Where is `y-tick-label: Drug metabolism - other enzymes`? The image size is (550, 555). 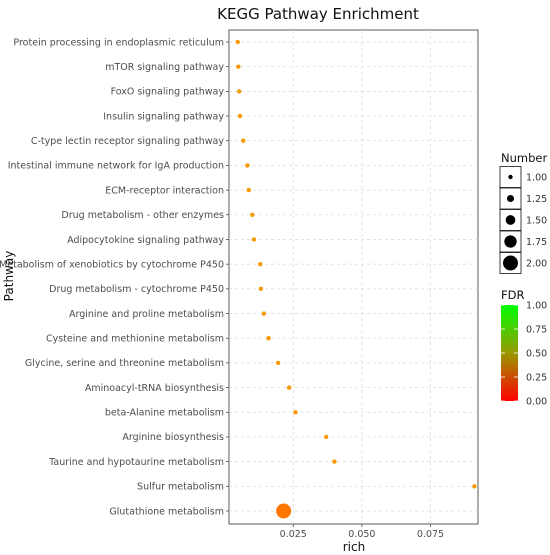
y-tick-label: Drug metabolism - other enzymes is located at coordinates (142, 215).